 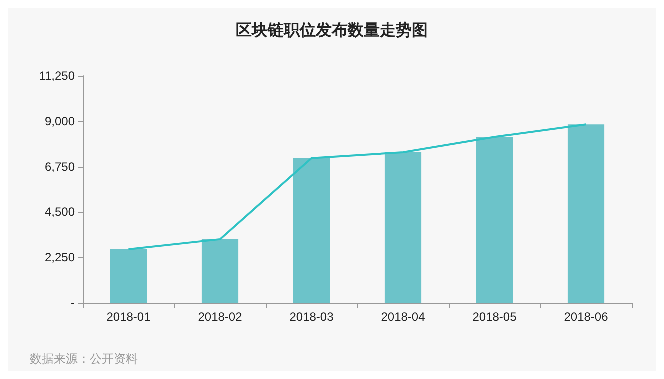 What do you see at coordinates (312, 317) in the screenshot?
I see `x-tick-label: 2018-03` at bounding box center [312, 317].